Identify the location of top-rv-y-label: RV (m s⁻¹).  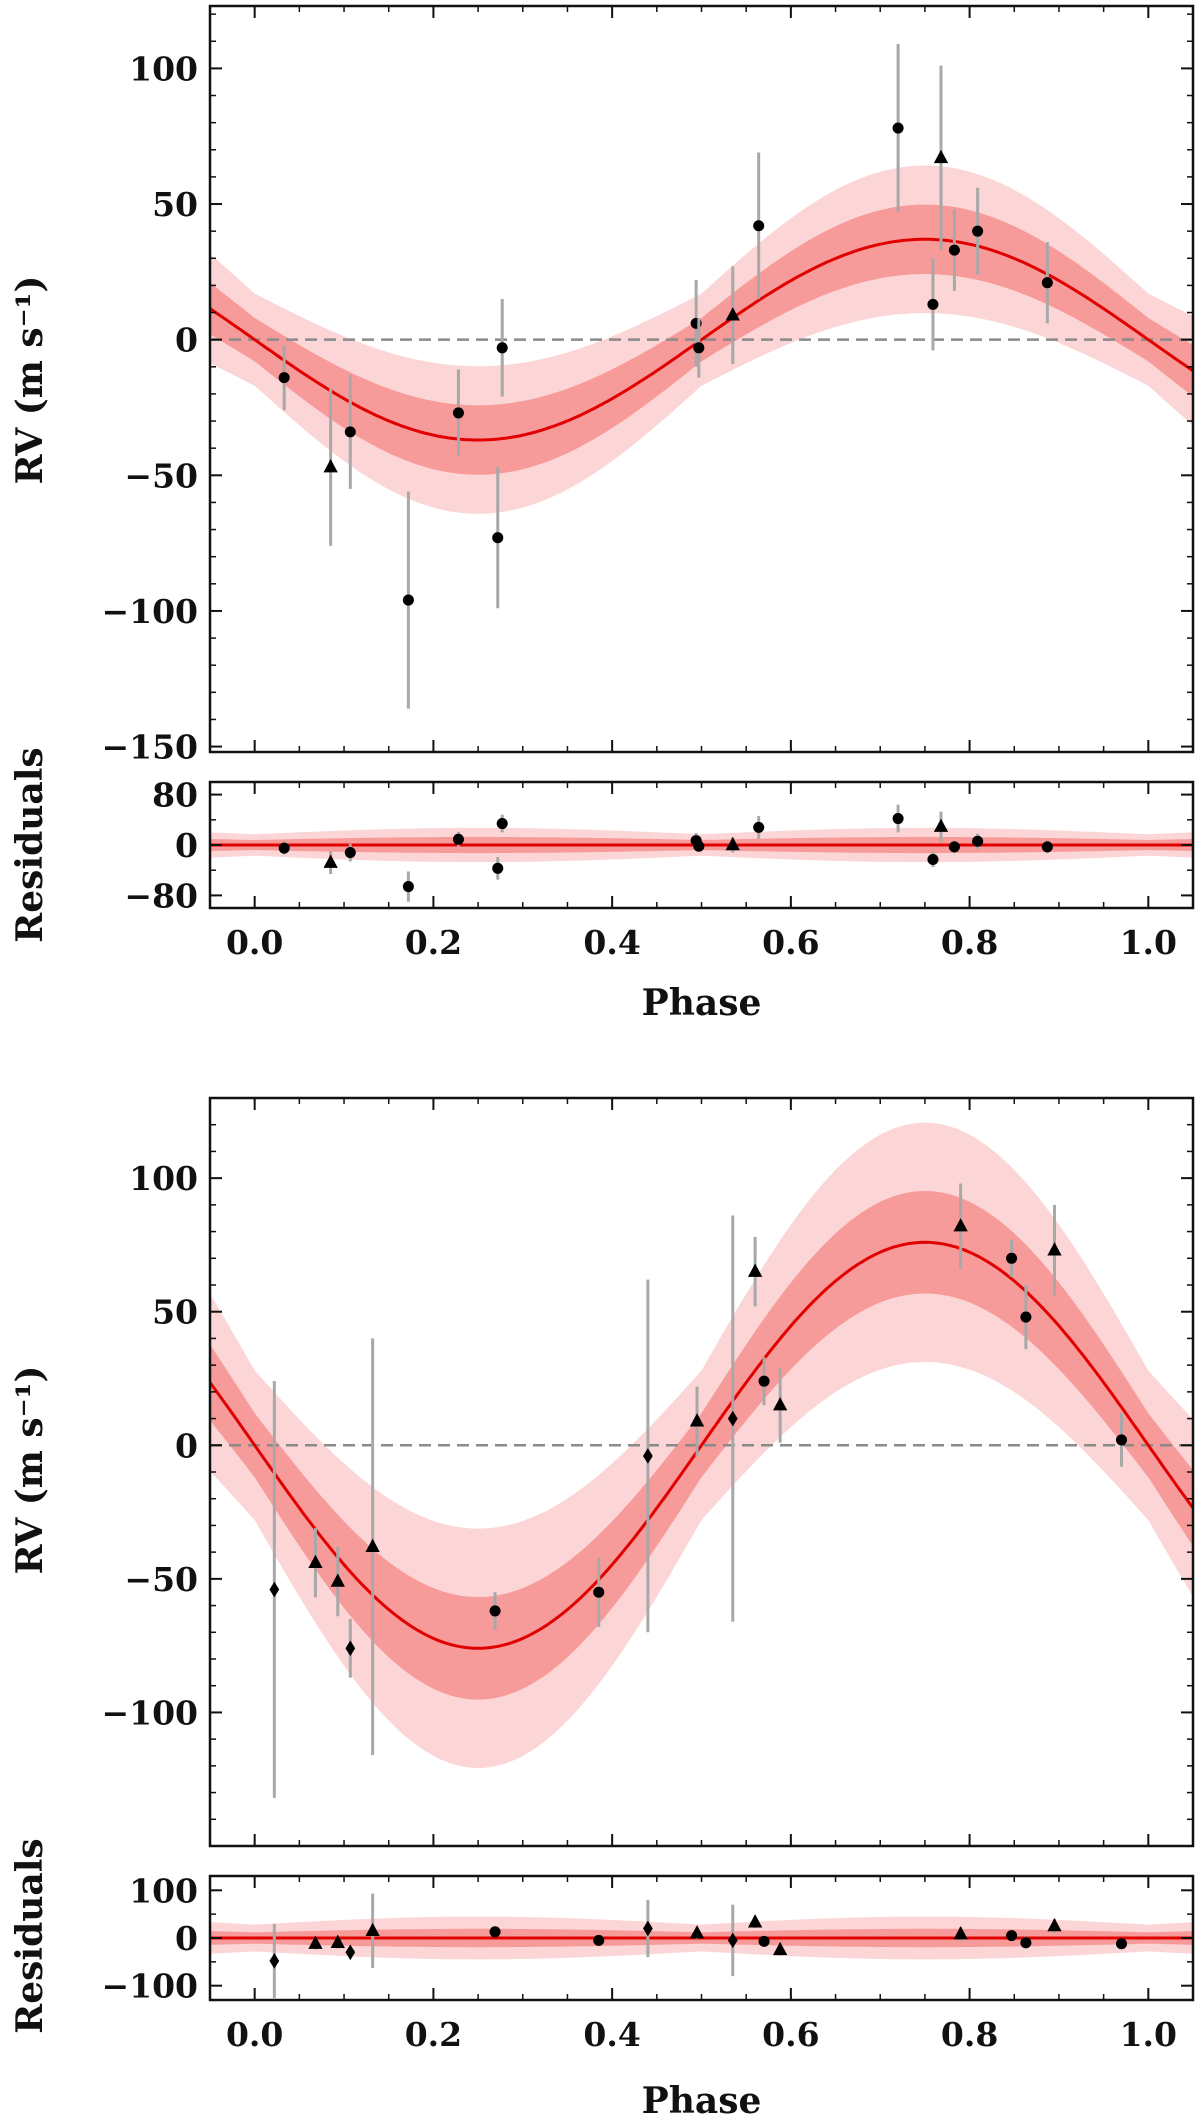
(30, 380).